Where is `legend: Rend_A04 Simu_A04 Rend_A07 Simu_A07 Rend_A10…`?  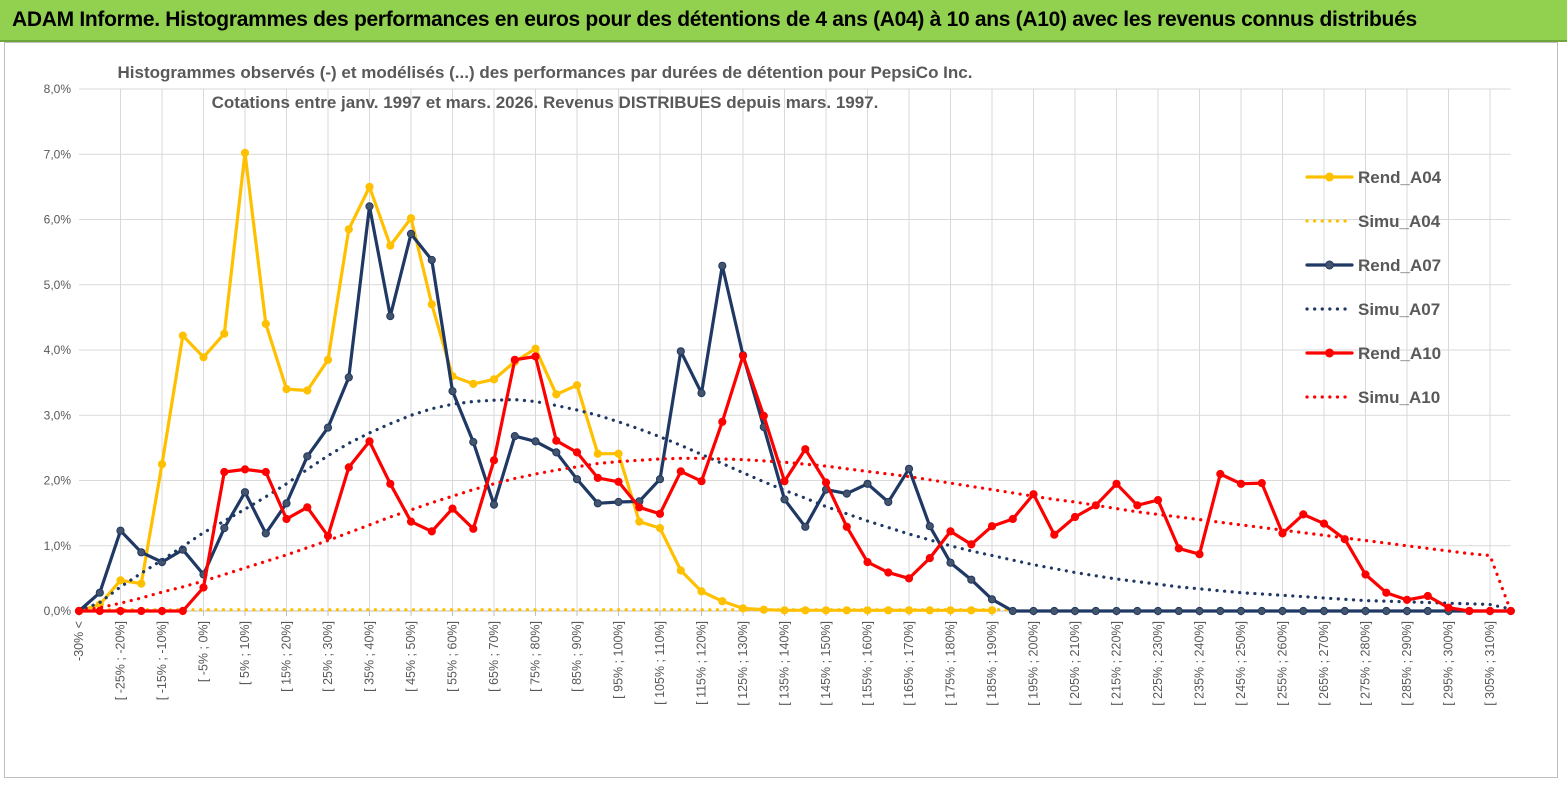
legend: Rend_A04 Simu_A04 Rend_A07 Simu_A07 Rend_A10… is located at coordinates (1373, 287).